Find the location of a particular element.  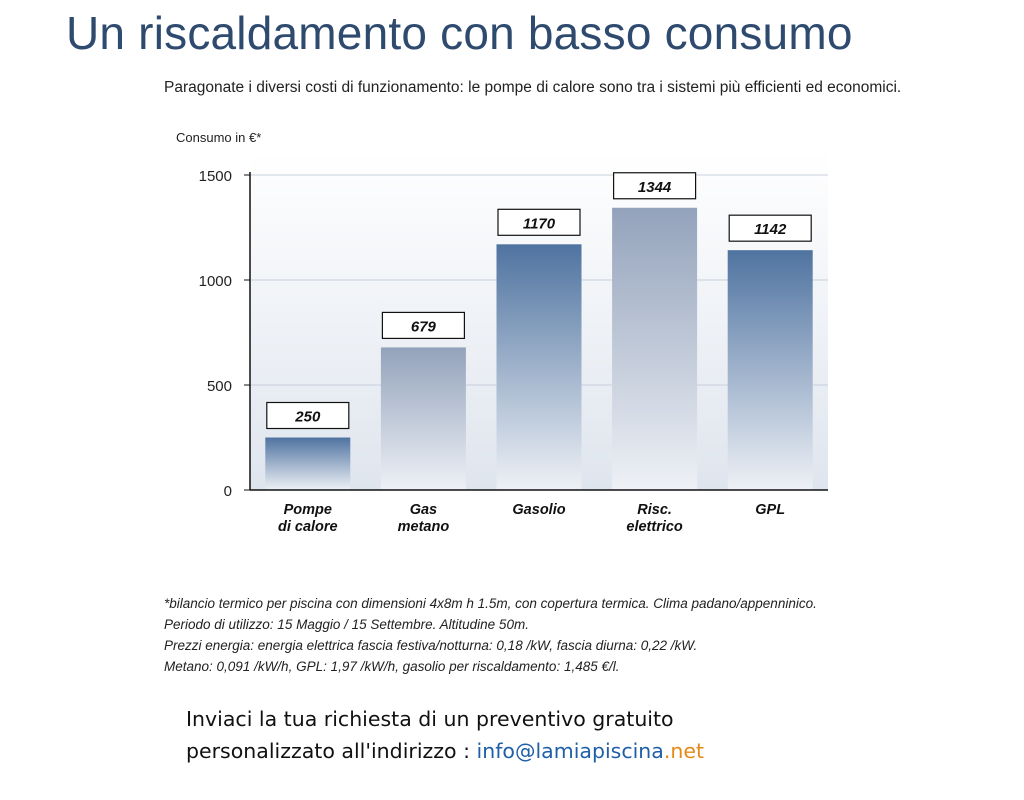

value-label: 679 is located at coordinates (424, 326).